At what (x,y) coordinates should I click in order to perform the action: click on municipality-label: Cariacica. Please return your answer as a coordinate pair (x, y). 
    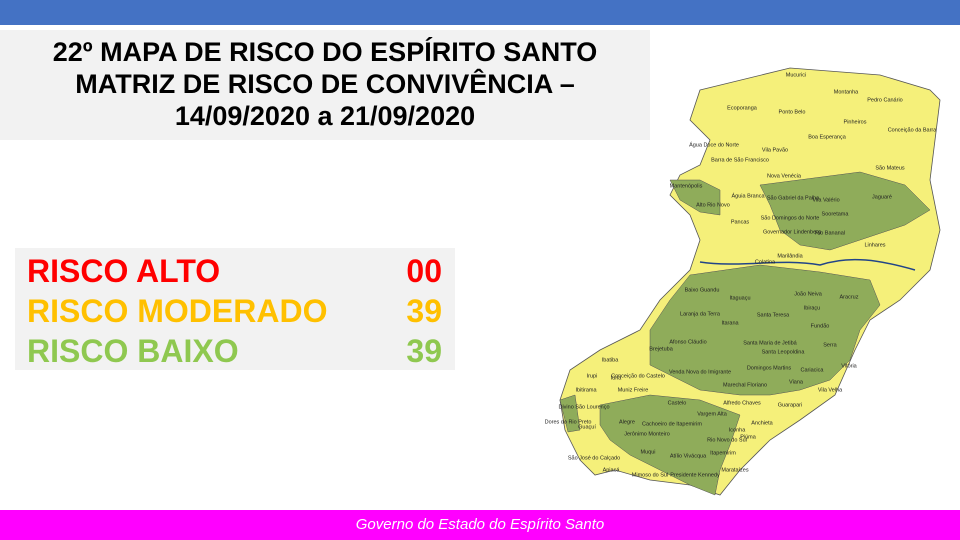
    Looking at the image, I should click on (813, 370).